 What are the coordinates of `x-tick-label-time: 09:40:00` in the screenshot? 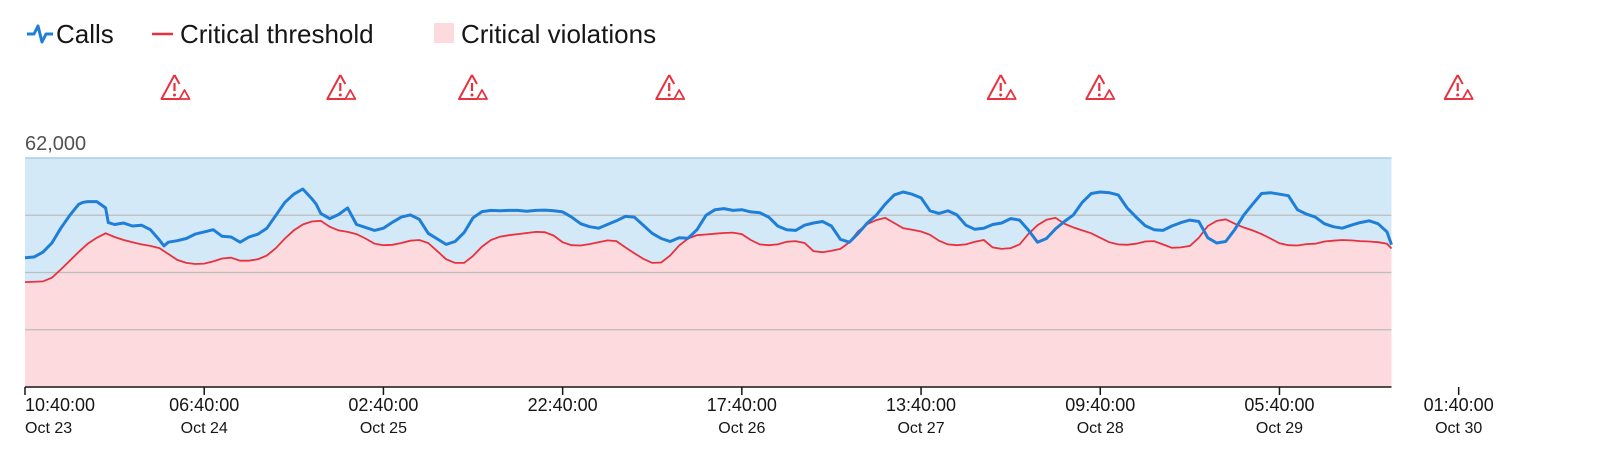 It's located at (1100, 405).